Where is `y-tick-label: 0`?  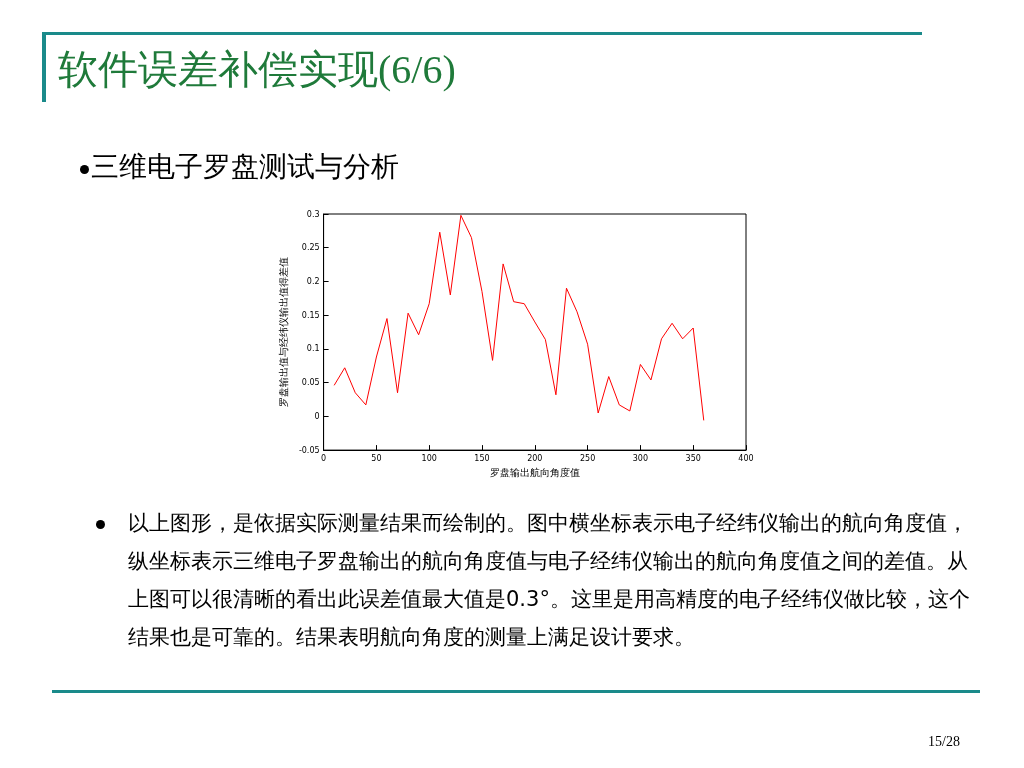
y-tick-label: 0 is located at coordinates (317, 416).